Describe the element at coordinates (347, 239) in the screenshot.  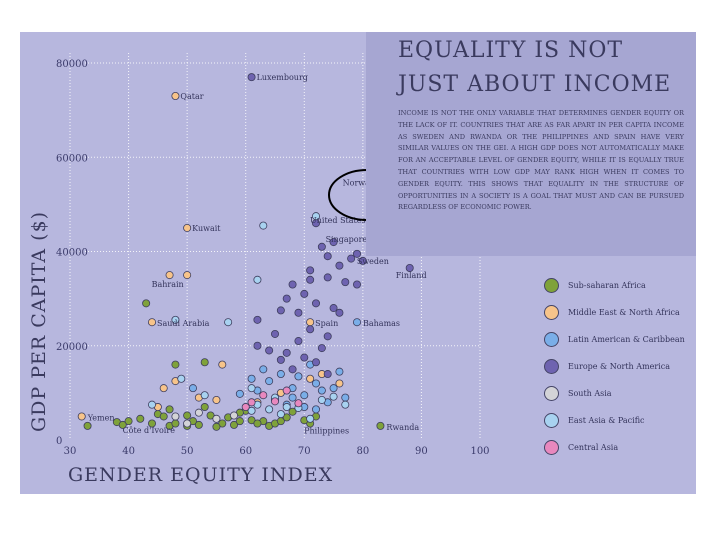
I see `point-label: Singapore` at that location.